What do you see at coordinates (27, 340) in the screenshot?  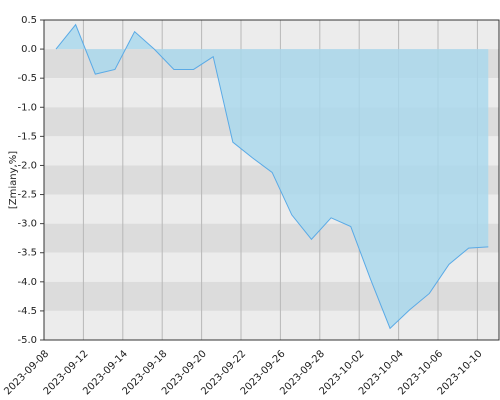 I see `y-tick-label: -5.0` at bounding box center [27, 340].